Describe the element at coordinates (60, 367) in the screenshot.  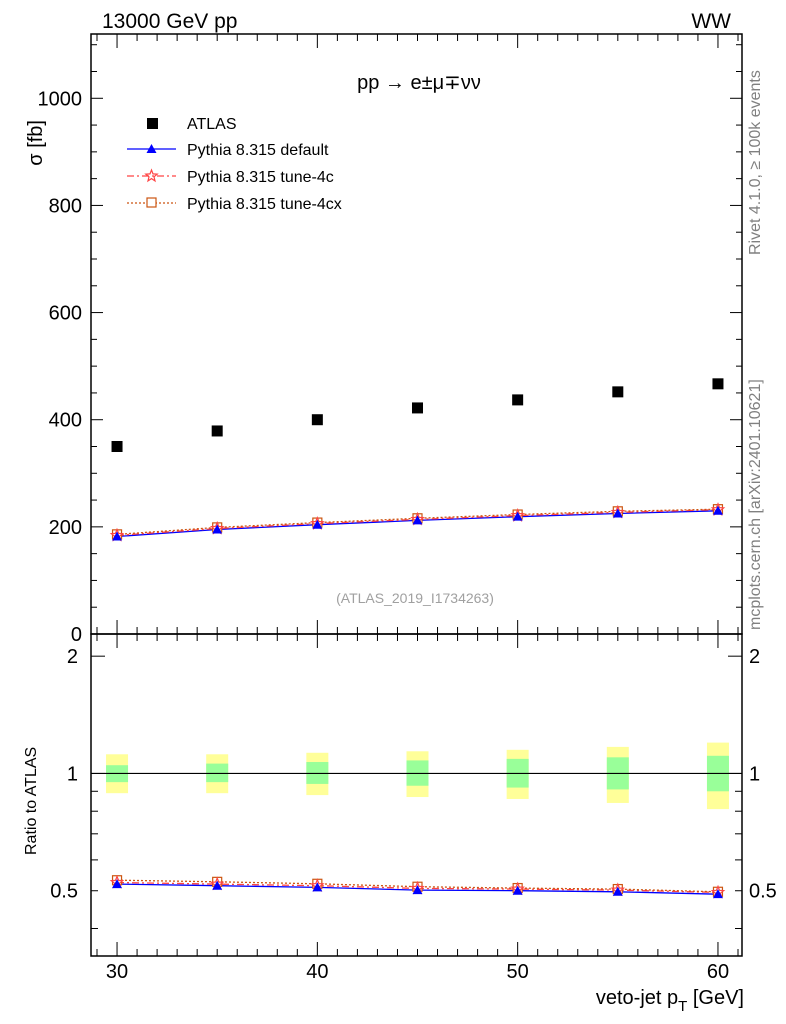
I see `main-y-tick-labels: 0 200 400 600 800 1000` at that location.